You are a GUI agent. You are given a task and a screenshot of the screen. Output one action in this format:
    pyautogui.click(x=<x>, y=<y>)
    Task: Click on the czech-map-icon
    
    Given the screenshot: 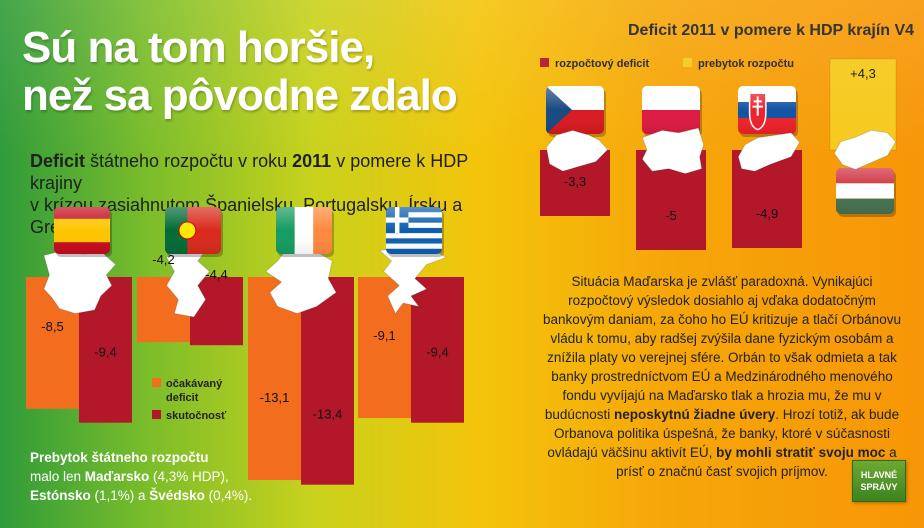 What is the action you would take?
    pyautogui.click(x=577, y=150)
    